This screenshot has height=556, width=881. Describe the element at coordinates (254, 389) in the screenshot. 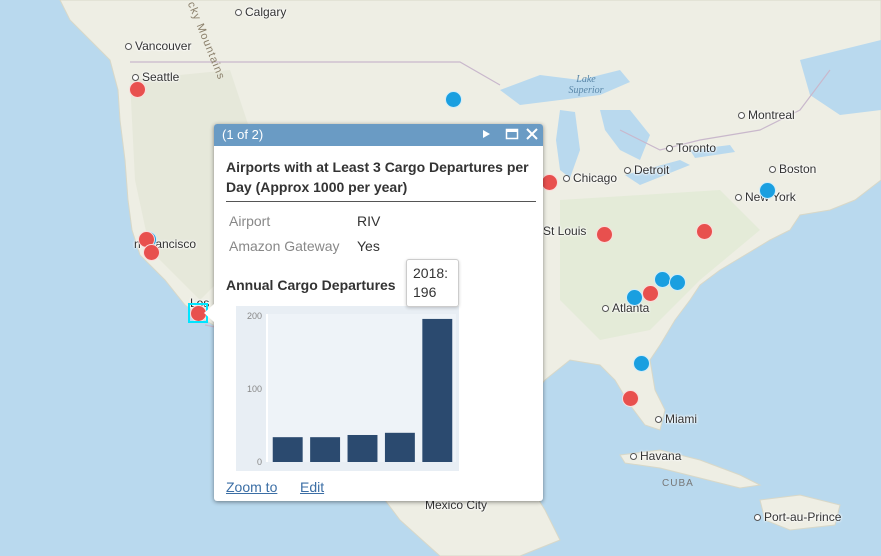

I see `y-tick-label: 100` at that location.